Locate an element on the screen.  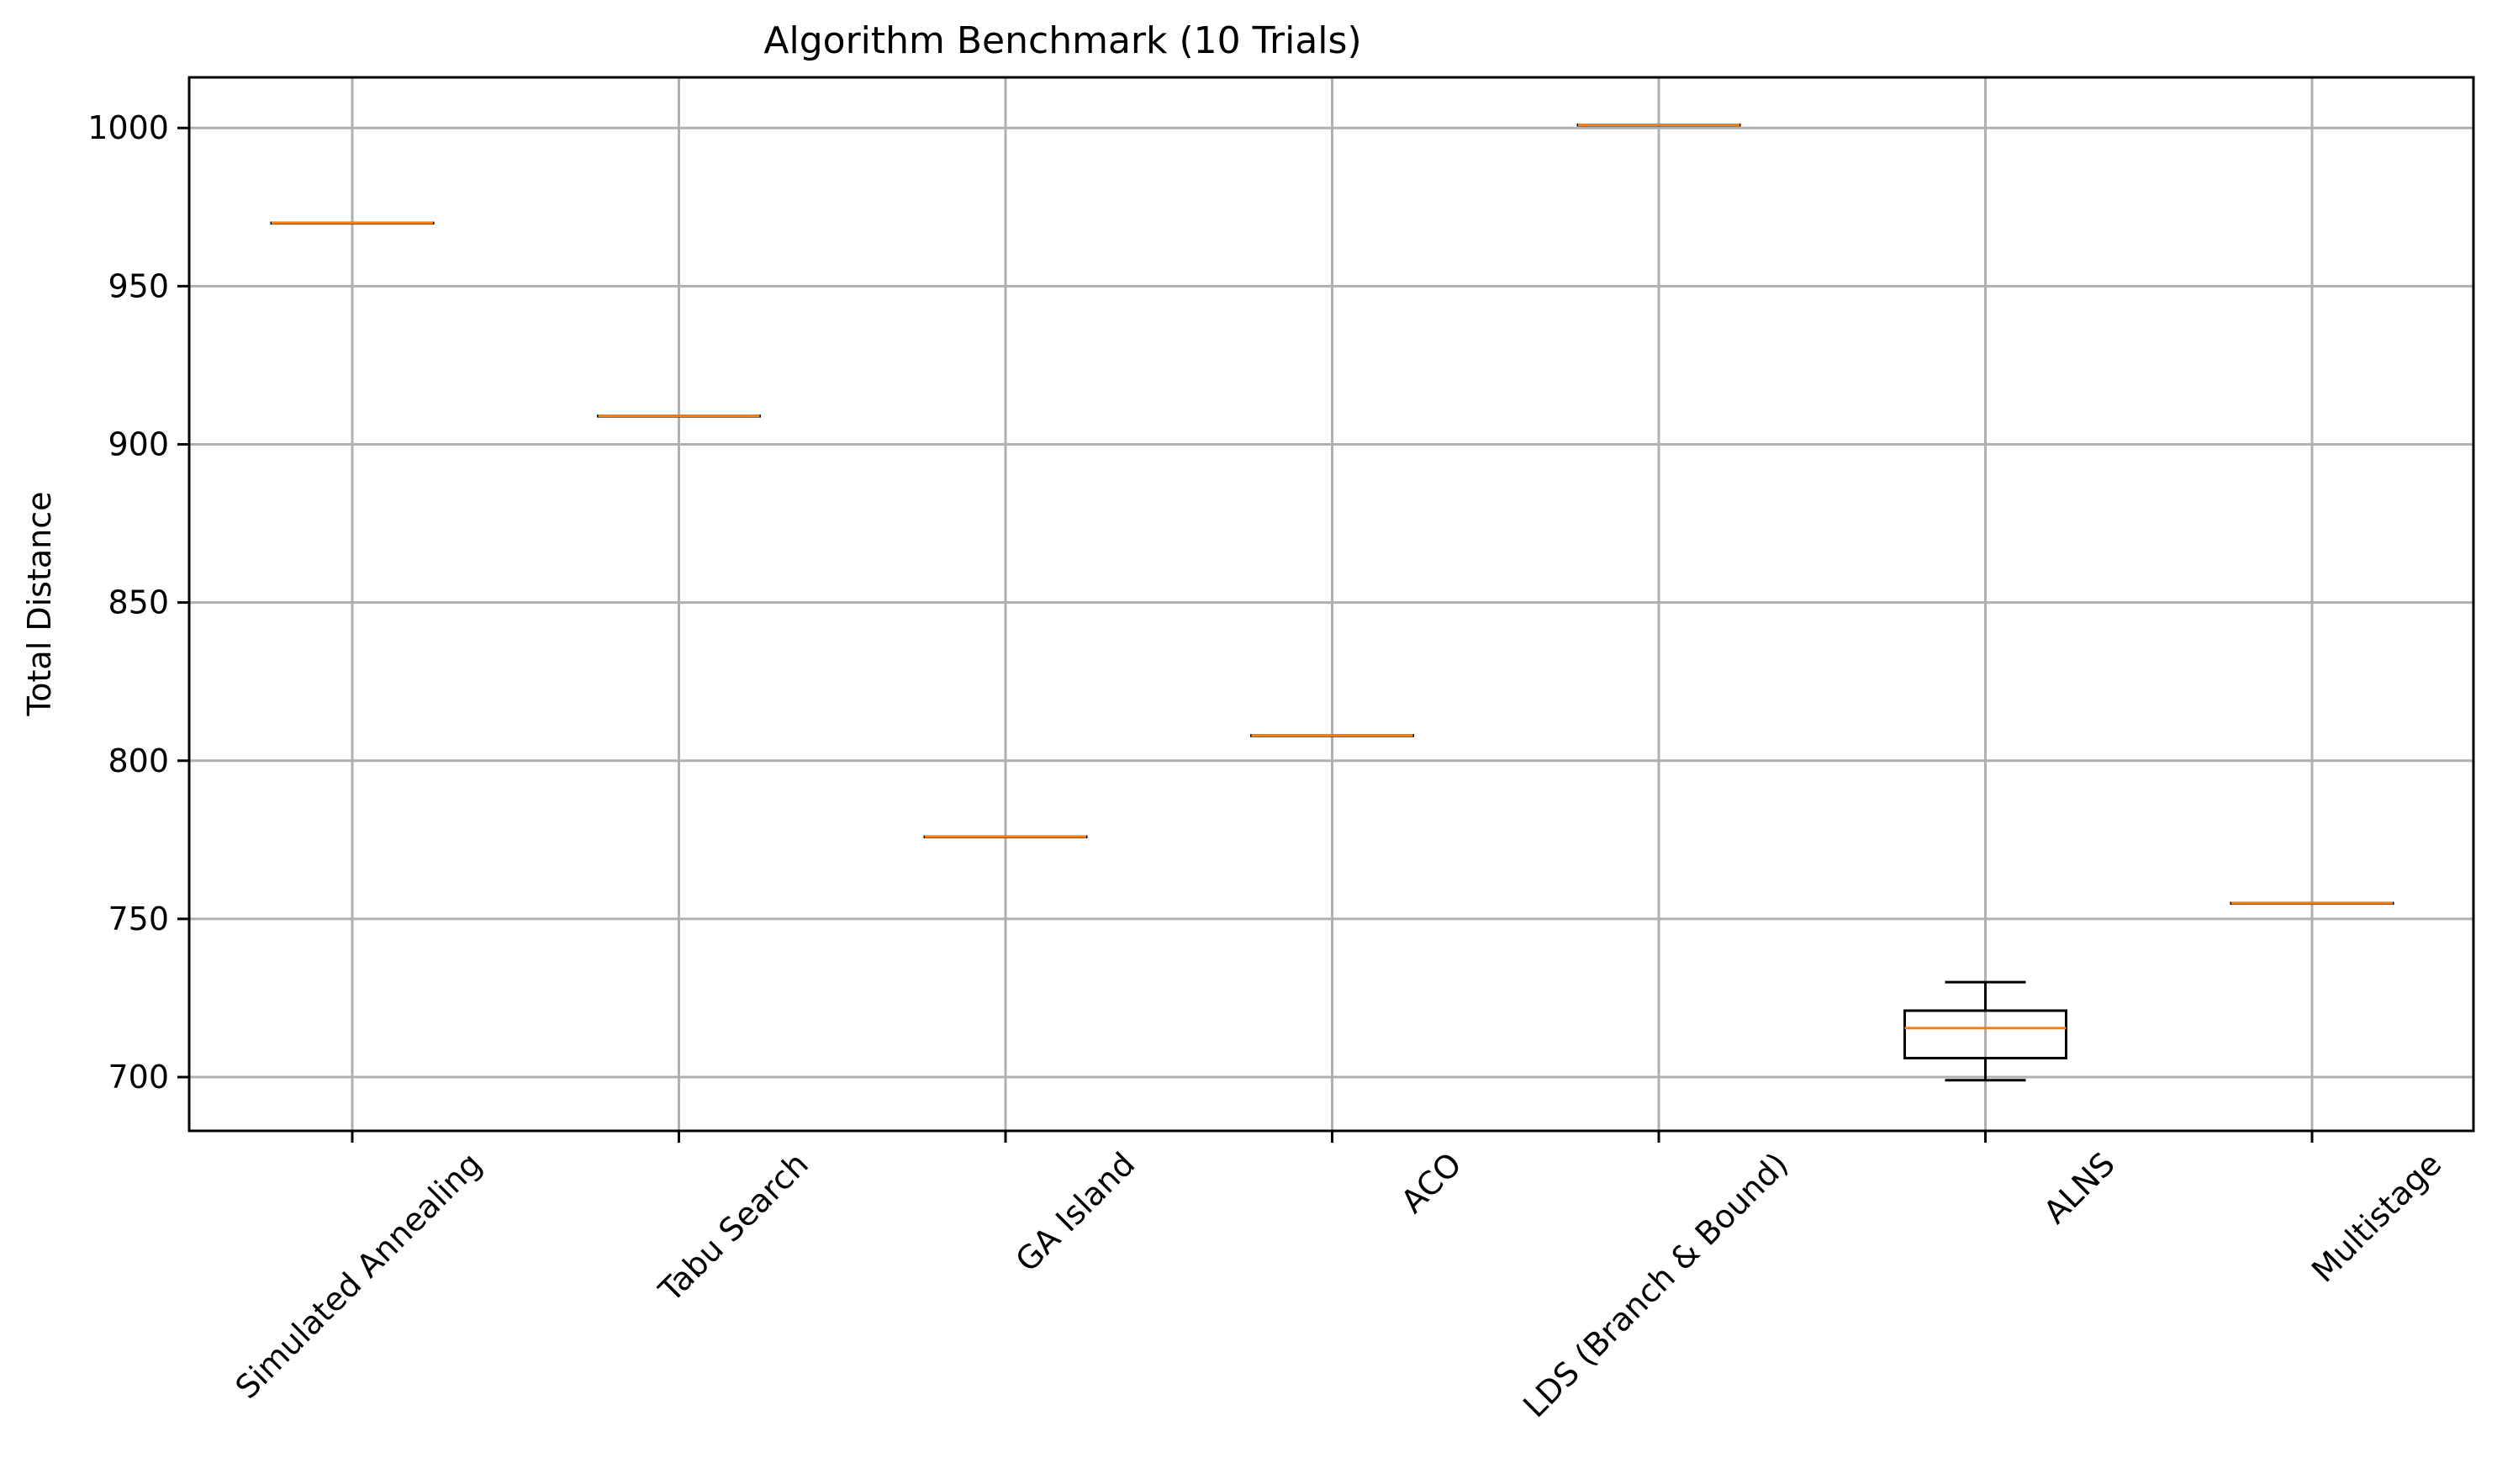
x-tick-label: GA Island is located at coordinates (1076, 1212).